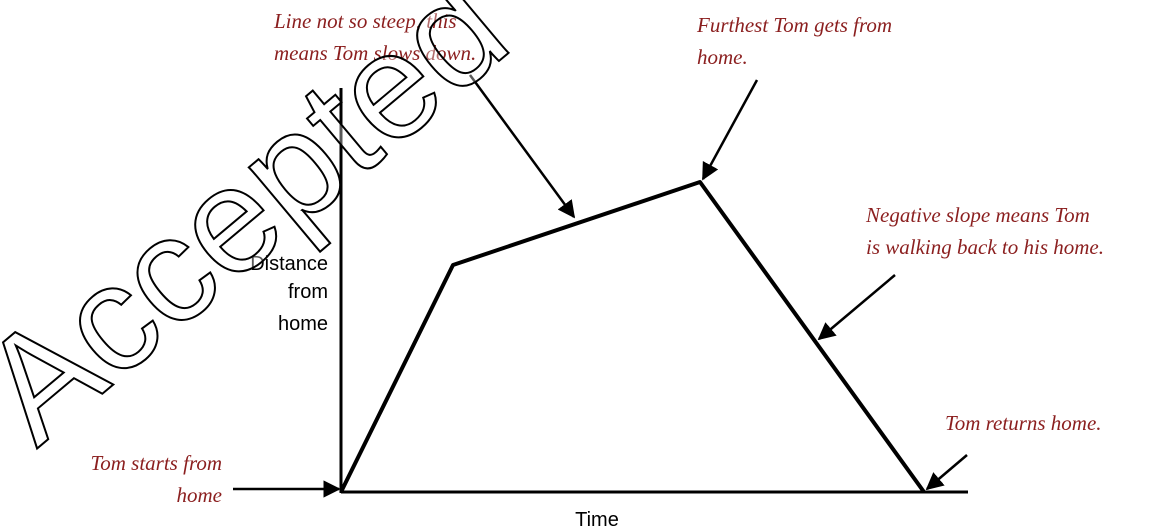  What do you see at coordinates (289, 264) in the screenshot?
I see `y-label: Distance` at bounding box center [289, 264].